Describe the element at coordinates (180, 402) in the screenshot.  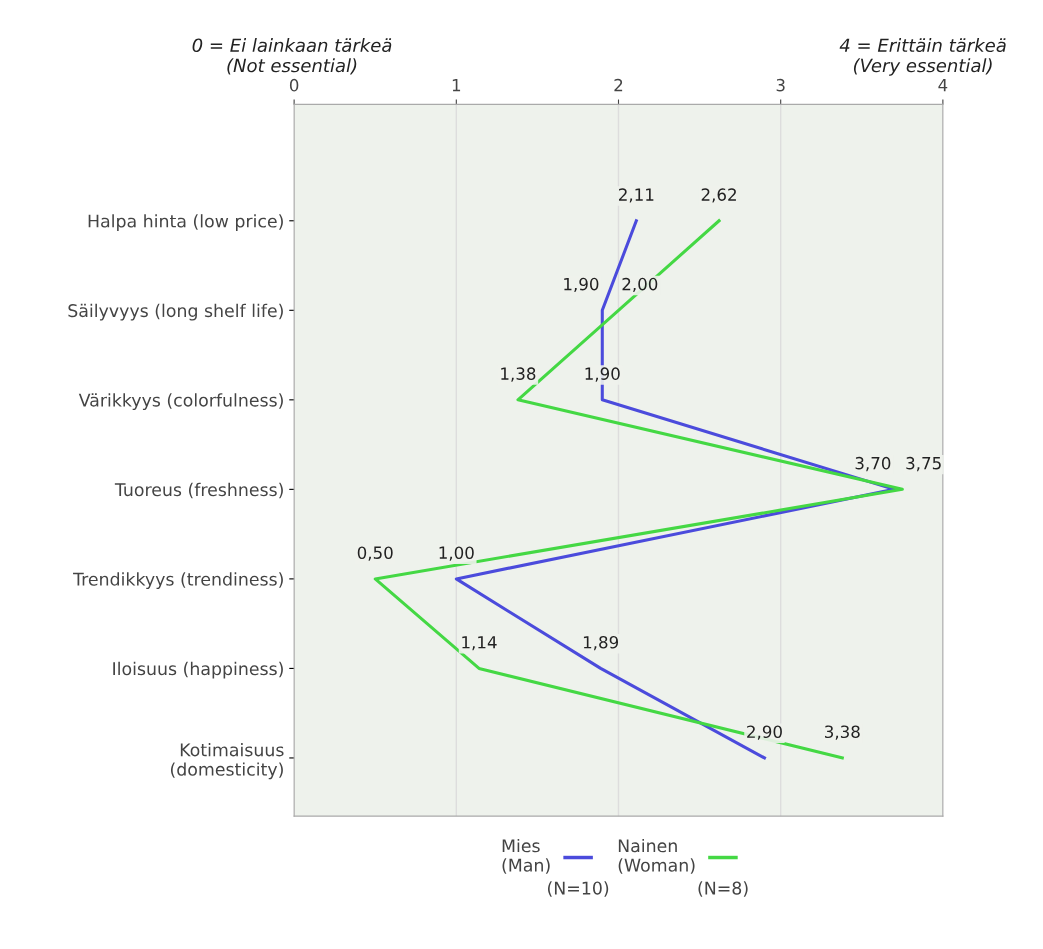
I see `y-tick-label: Värikkyys (colorfulness)` at that location.